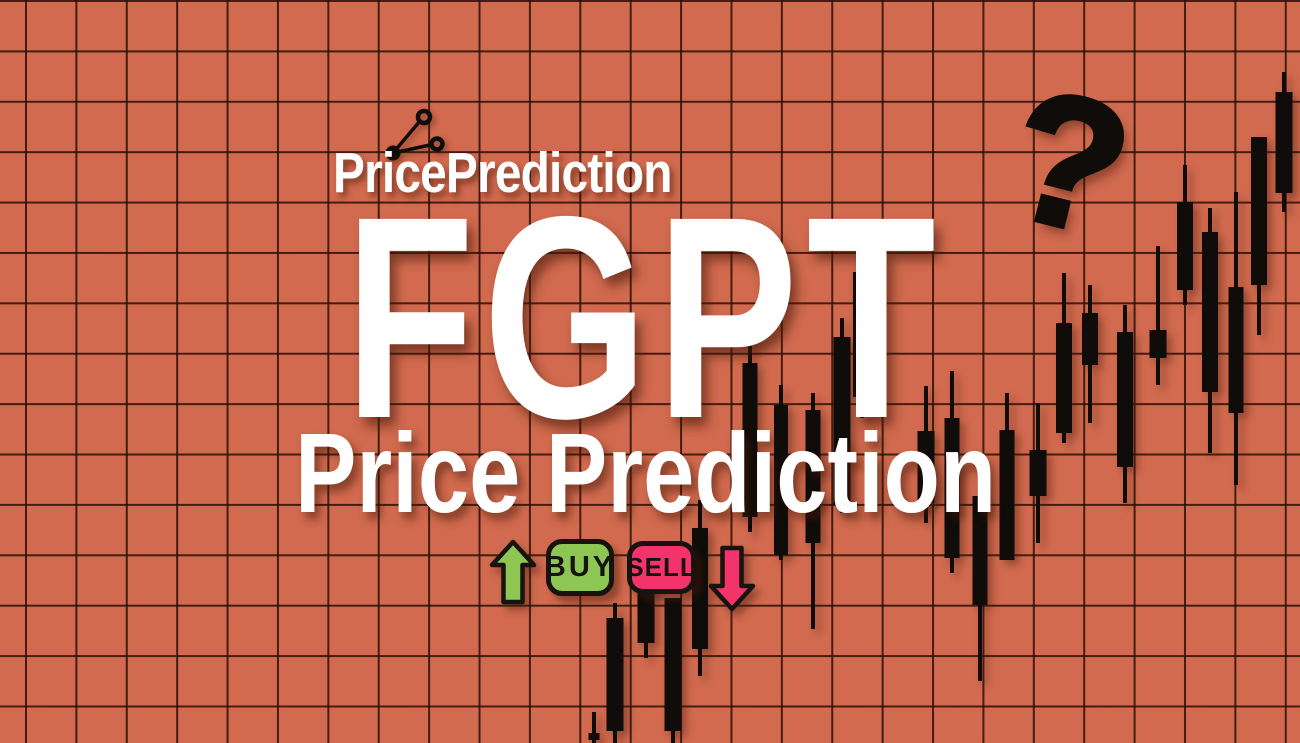 The image size is (1300, 743). What do you see at coordinates (502, 173) in the screenshot?
I see `logo-text: PricePrediction` at bounding box center [502, 173].